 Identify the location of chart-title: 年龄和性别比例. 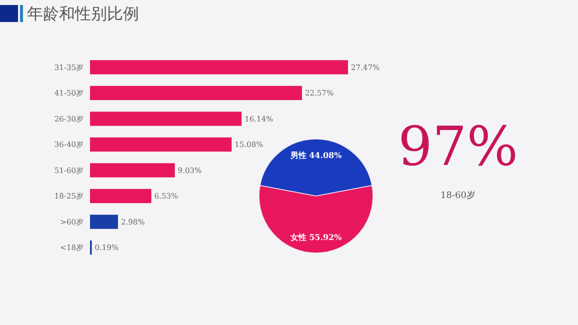
(83, 13).